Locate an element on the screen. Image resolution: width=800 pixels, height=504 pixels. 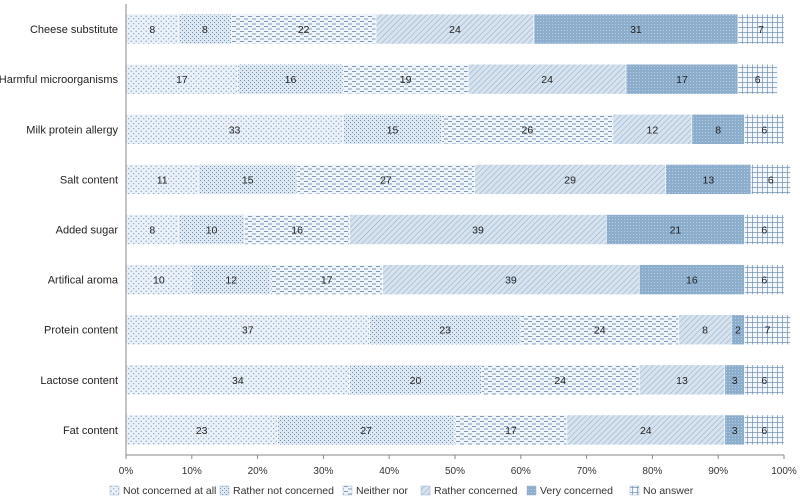
x-tick-label: 20% is located at coordinates (258, 471).